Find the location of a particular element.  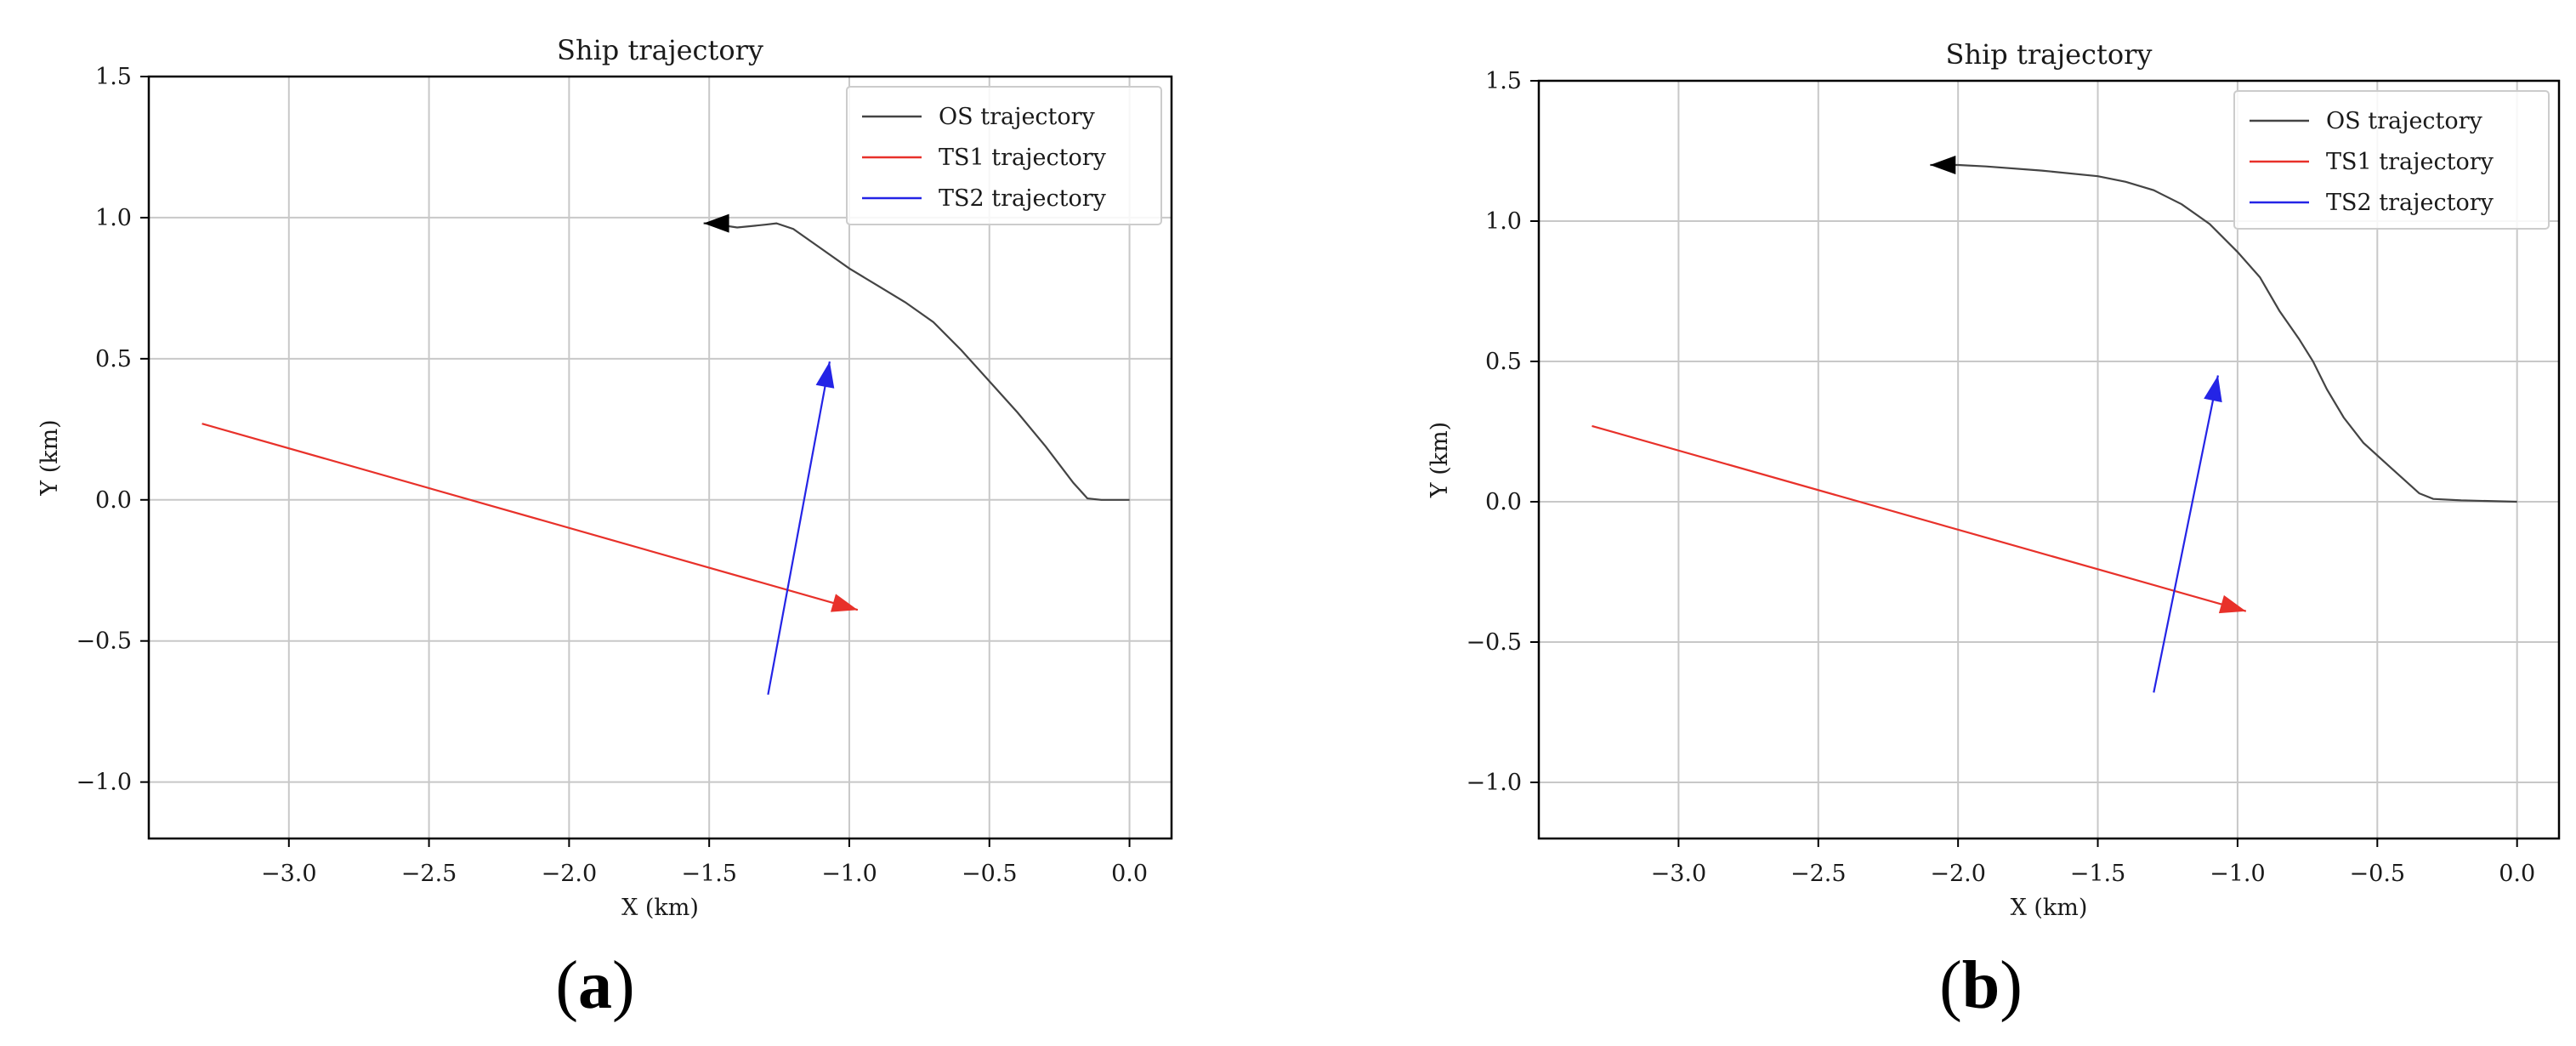

panel-label-a: (a) is located at coordinates (595, 985).